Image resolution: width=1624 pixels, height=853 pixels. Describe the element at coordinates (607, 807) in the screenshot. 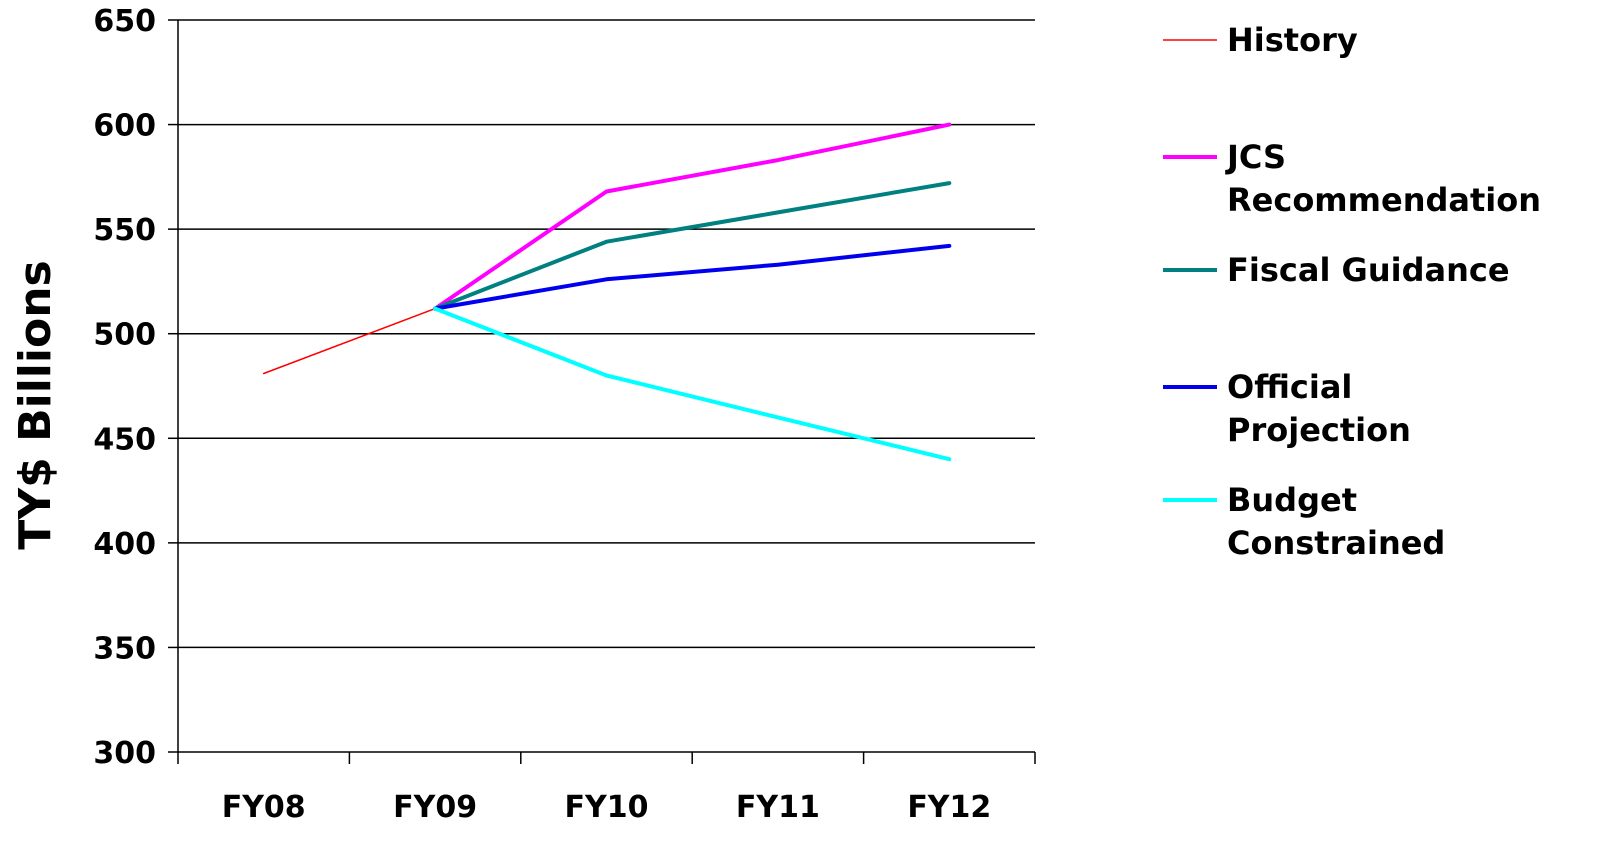

I see `x-tick-label: FY10` at that location.